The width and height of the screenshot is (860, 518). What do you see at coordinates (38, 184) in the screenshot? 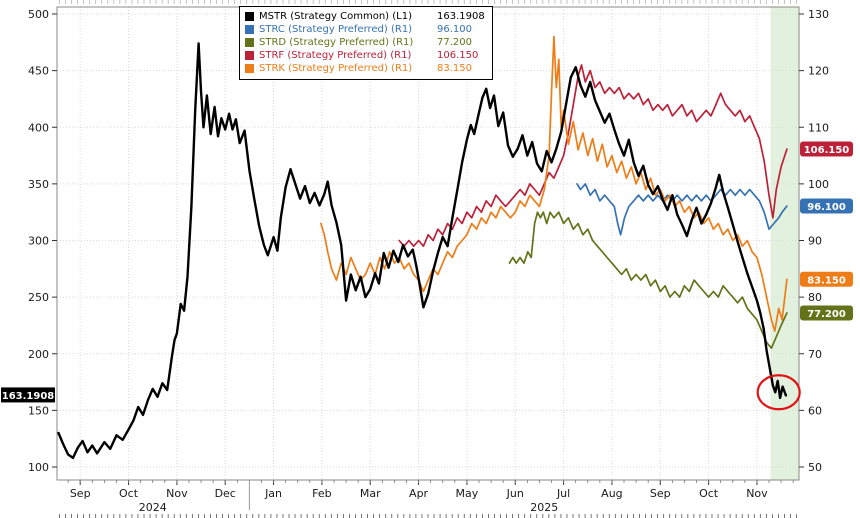
I see `left-axis-label: 350` at bounding box center [38, 184].